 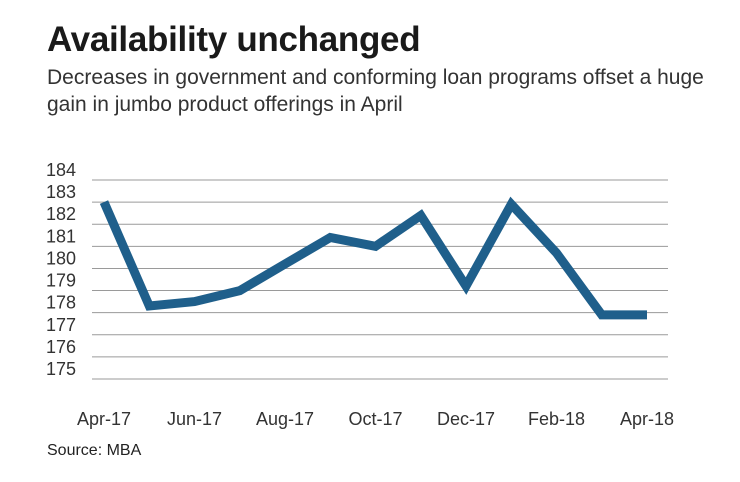 I want to click on chart-title: Availability unchanged, so click(x=234, y=39).